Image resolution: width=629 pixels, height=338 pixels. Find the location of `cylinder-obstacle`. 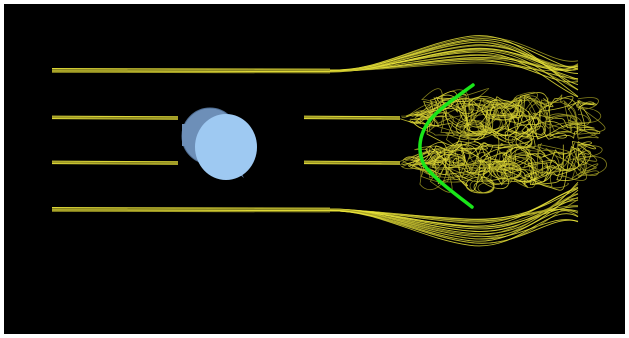

cylinder-obstacle is located at coordinates (219, 143).